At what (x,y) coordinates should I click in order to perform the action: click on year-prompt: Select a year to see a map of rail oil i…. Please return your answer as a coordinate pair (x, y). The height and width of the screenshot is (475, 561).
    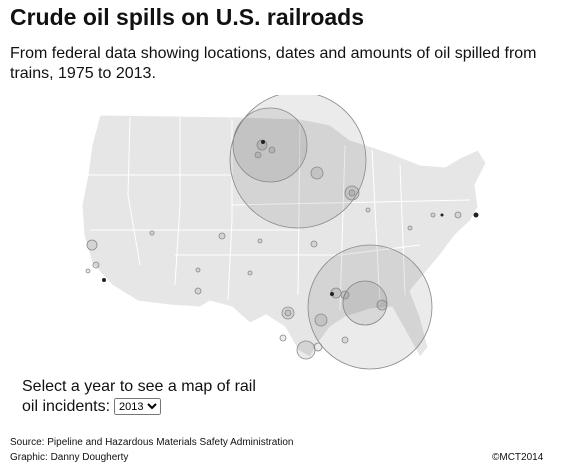
    Looking at the image, I should click on (147, 397).